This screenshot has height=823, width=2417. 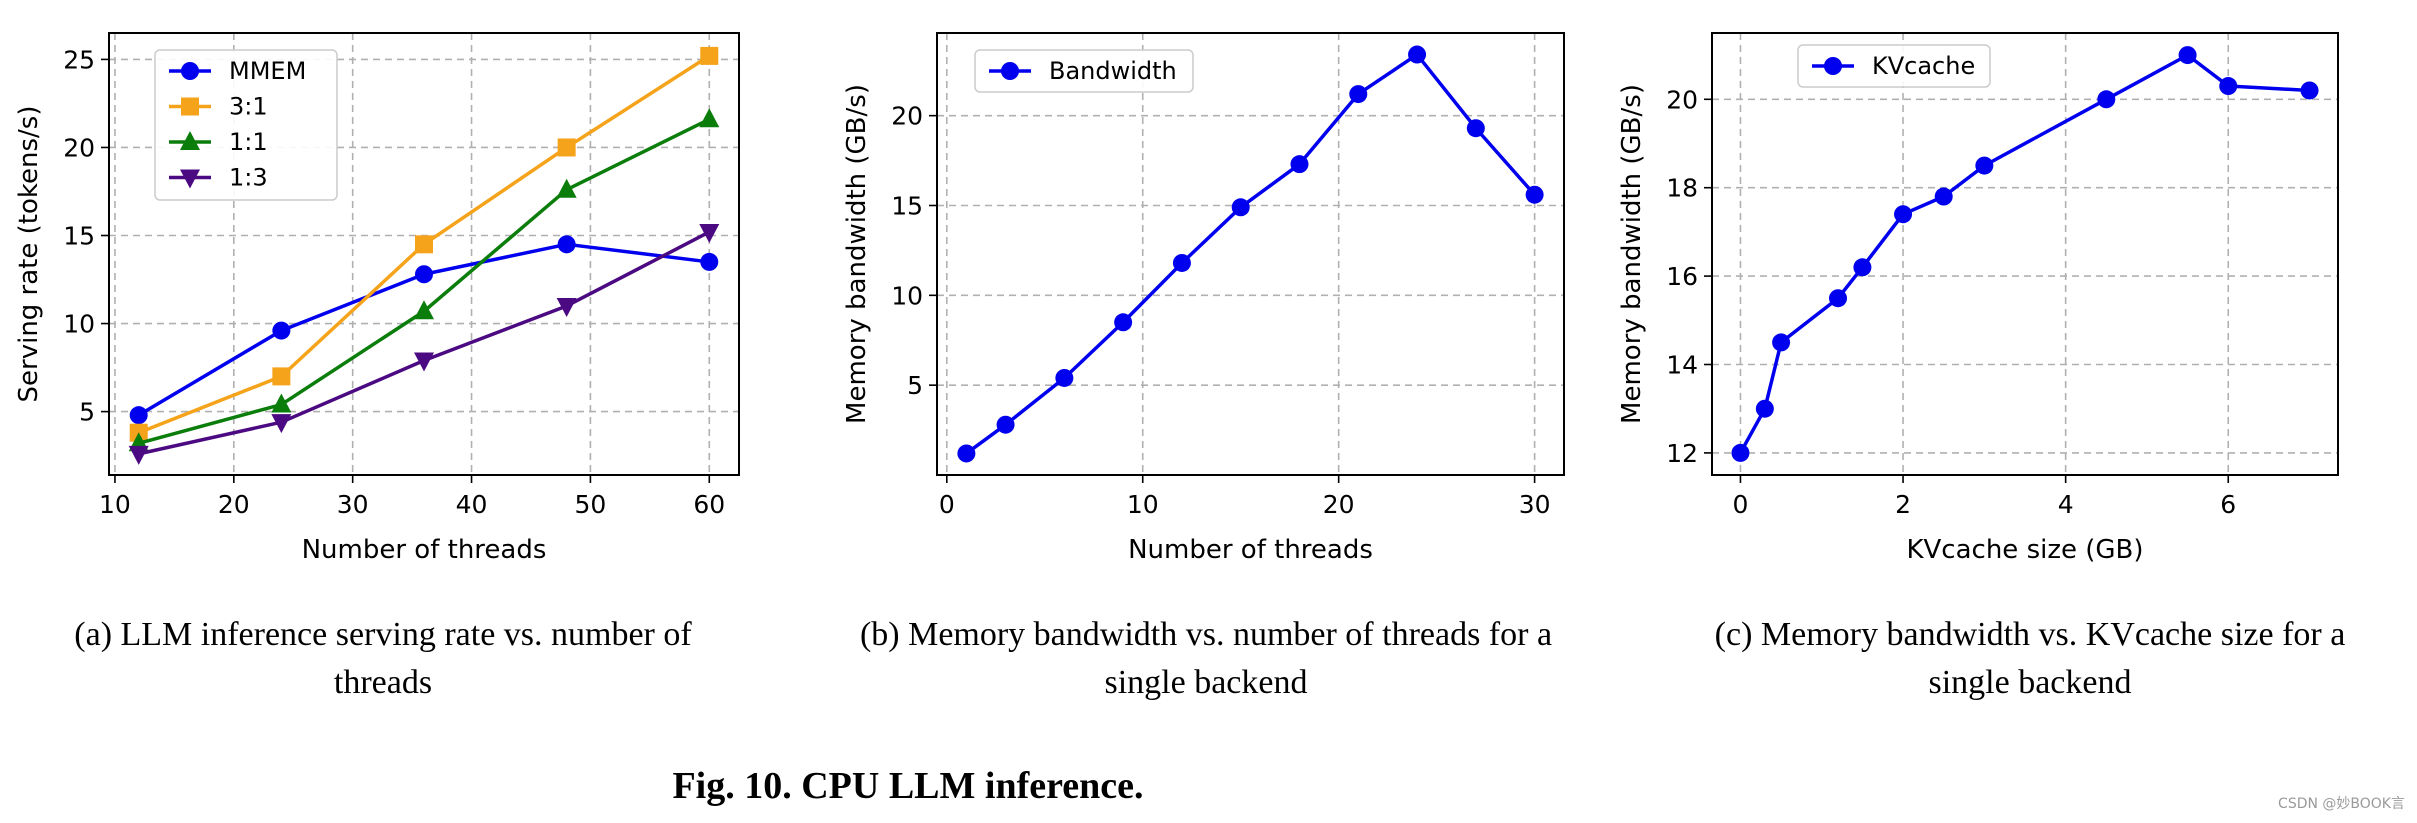 What do you see at coordinates (1113, 71) in the screenshot?
I see `legend-label: Bandwidth` at bounding box center [1113, 71].